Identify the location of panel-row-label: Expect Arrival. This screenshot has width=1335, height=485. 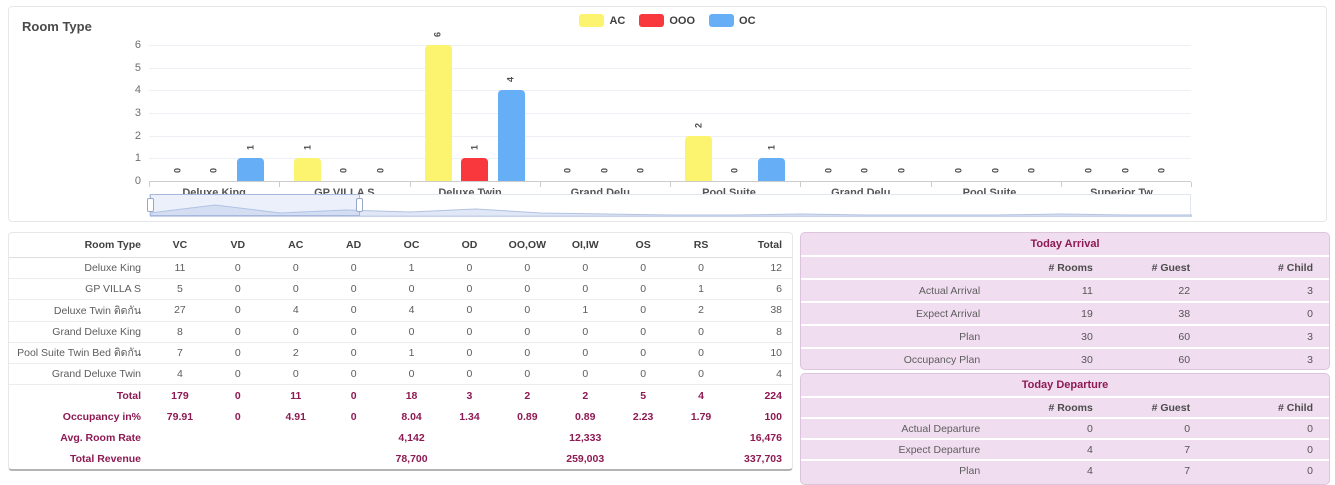
(948, 313).